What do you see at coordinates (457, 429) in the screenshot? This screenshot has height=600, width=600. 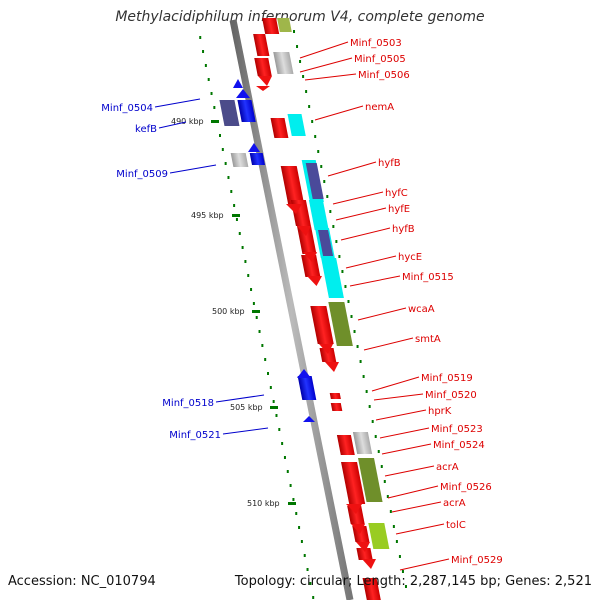 I see `forward-gene-label: Minf_0523` at bounding box center [457, 429].